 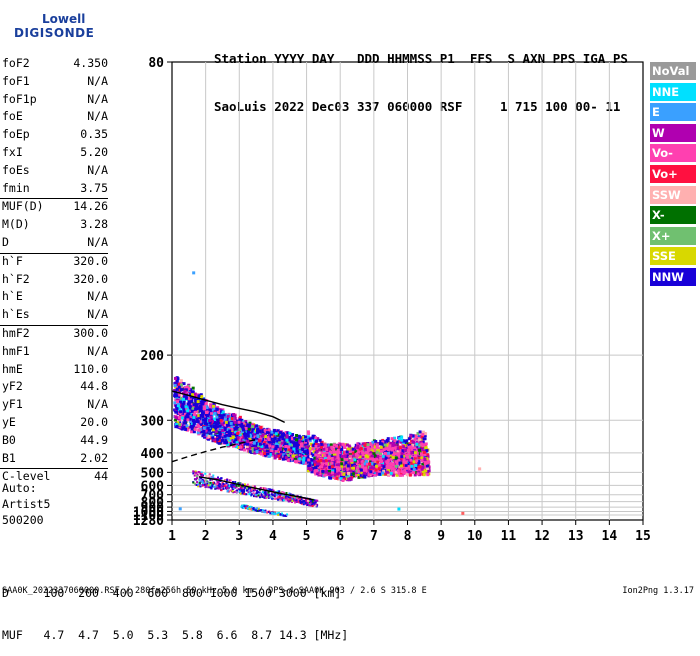 What do you see at coordinates (542, 536) in the screenshot?
I see `x-tick-label: 12` at bounding box center [542, 536].